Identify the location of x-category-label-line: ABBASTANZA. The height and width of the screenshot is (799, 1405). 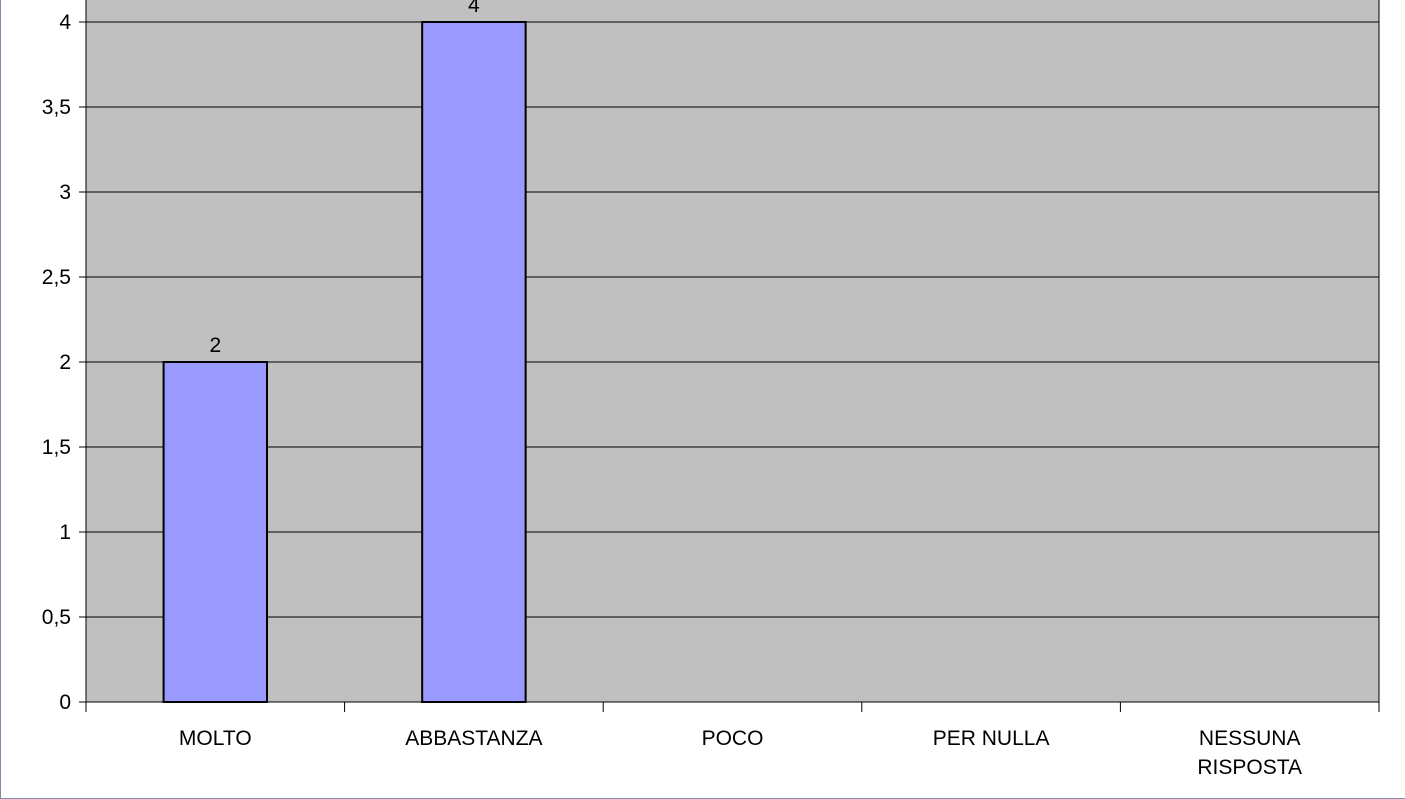
(473, 738).